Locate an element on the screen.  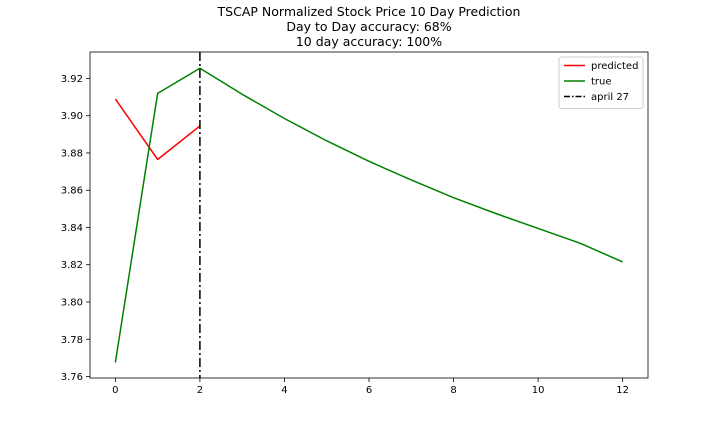
x-tick-label: 10 is located at coordinates (538, 390).